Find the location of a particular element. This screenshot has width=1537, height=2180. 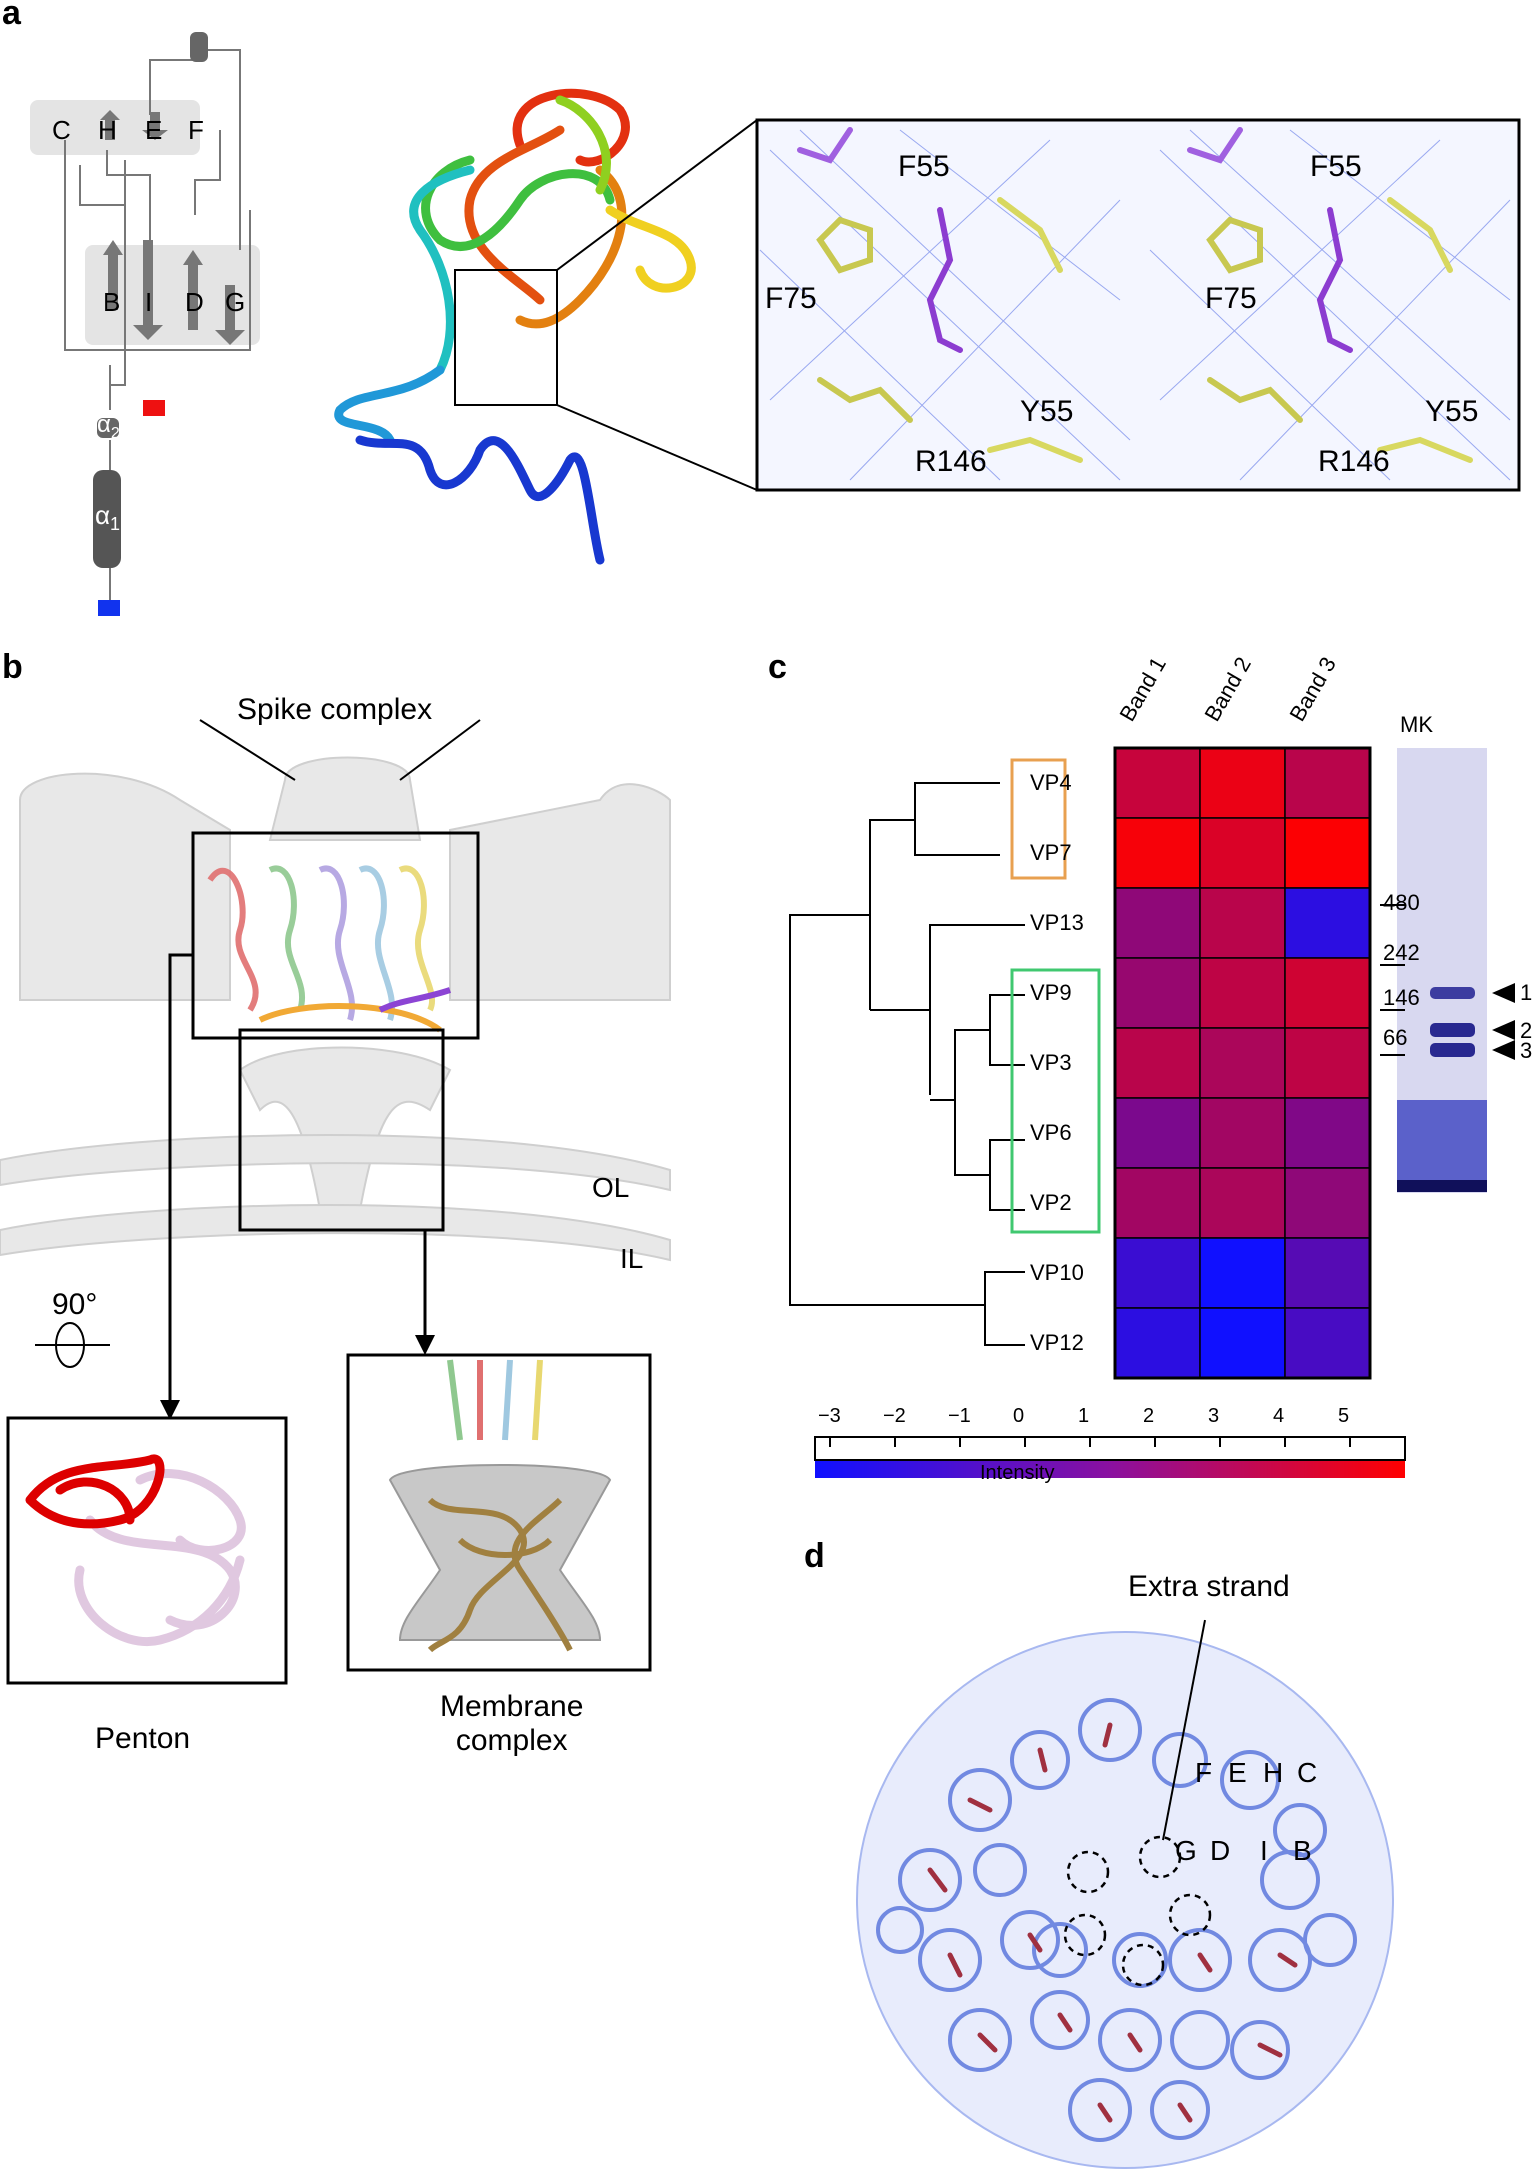

panel-letter-c: c is located at coordinates (777, 667).